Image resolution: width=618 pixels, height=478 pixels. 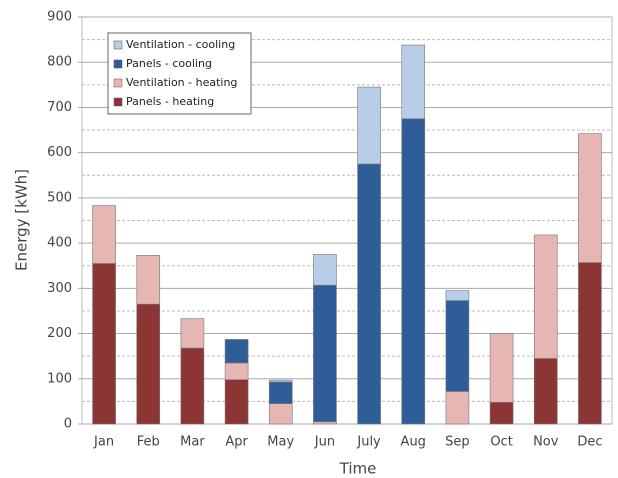 What do you see at coordinates (169, 63) in the screenshot?
I see `legend-label: Panels - cooling` at bounding box center [169, 63].